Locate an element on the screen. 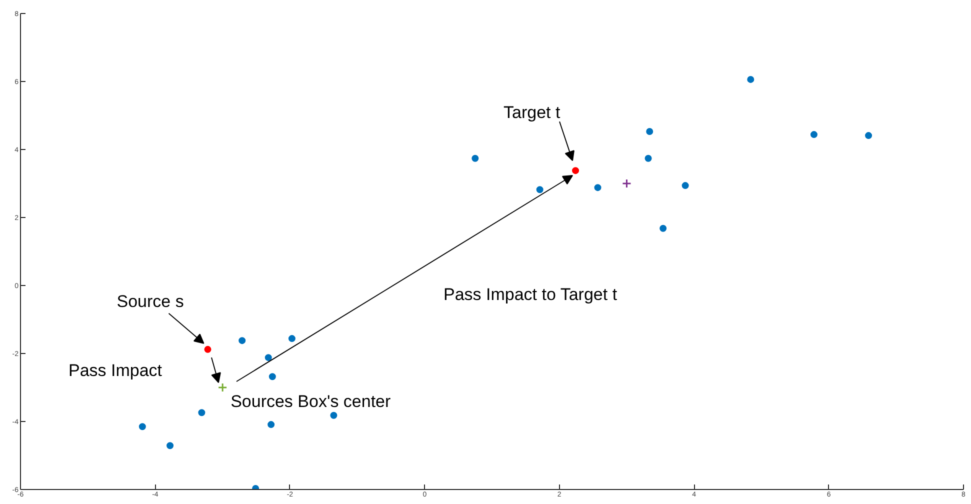 The width and height of the screenshot is (971, 504). annotation: Target t is located at coordinates (532, 112).